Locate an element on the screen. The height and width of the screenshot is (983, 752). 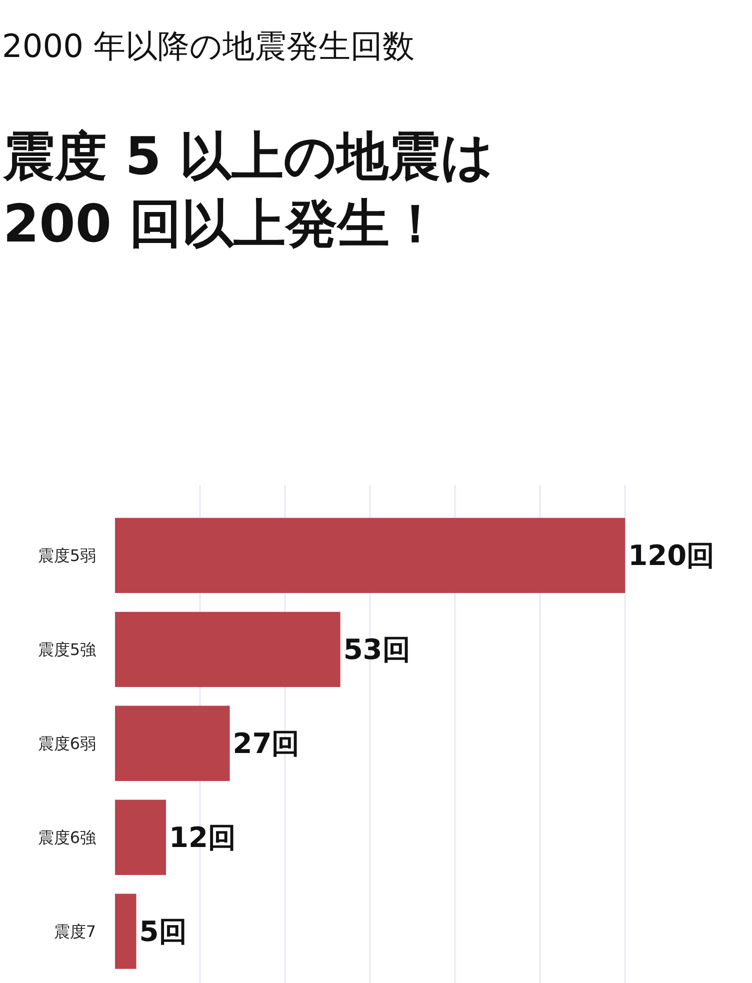
data-label: 12回 is located at coordinates (202, 837).